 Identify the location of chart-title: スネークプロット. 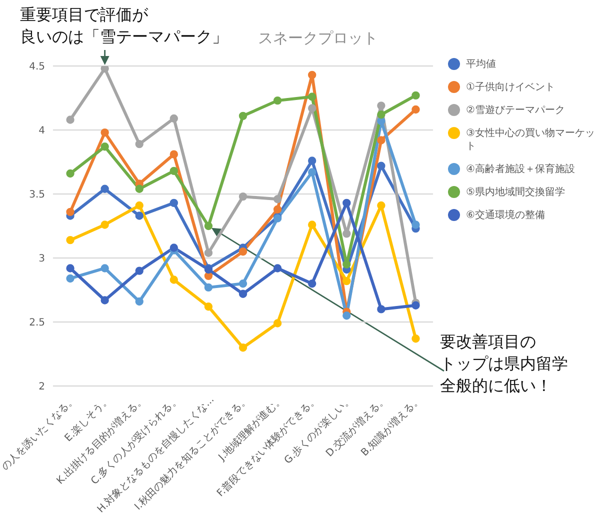
(318, 38).